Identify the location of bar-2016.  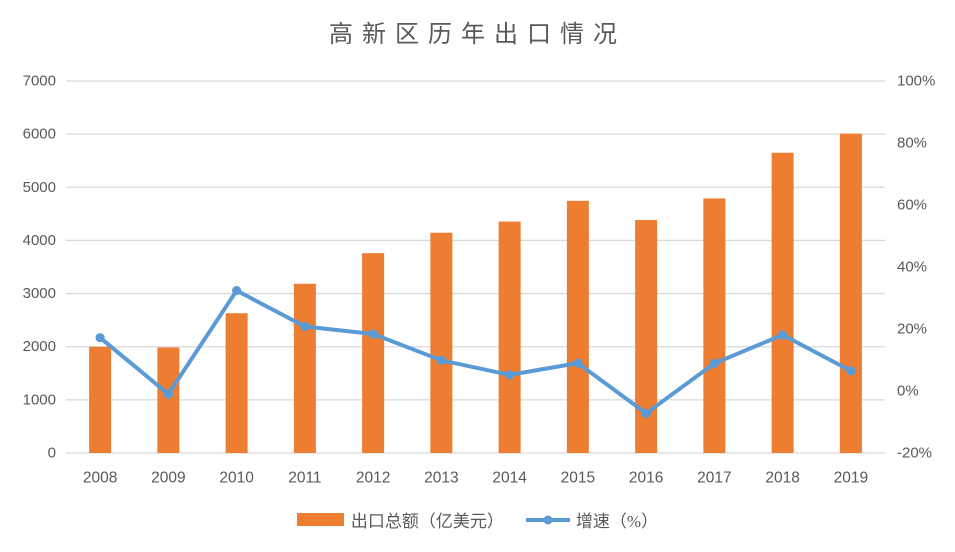
(646, 336).